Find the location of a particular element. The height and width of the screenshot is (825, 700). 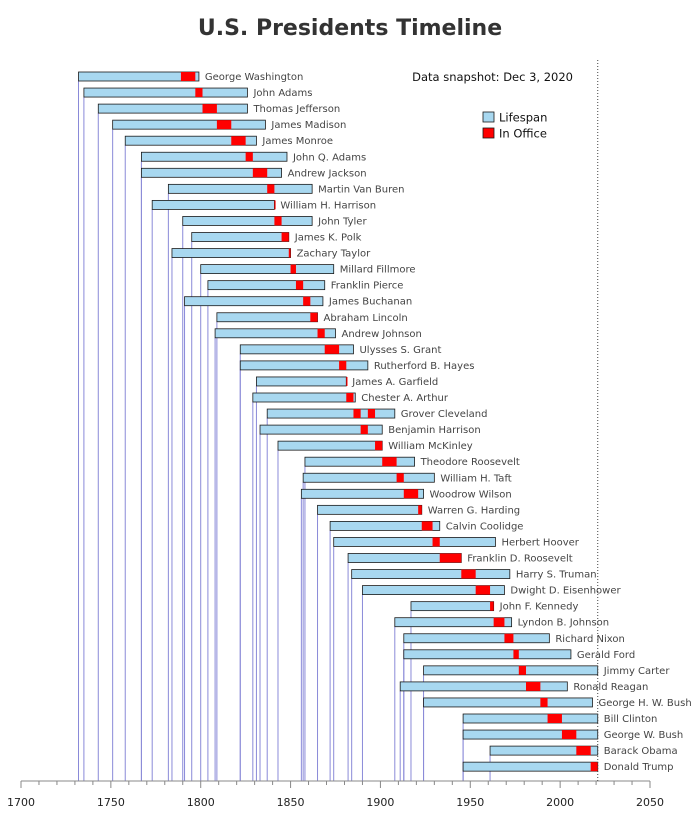

president-name-label: Lyndon B. Johnson is located at coordinates (564, 623).